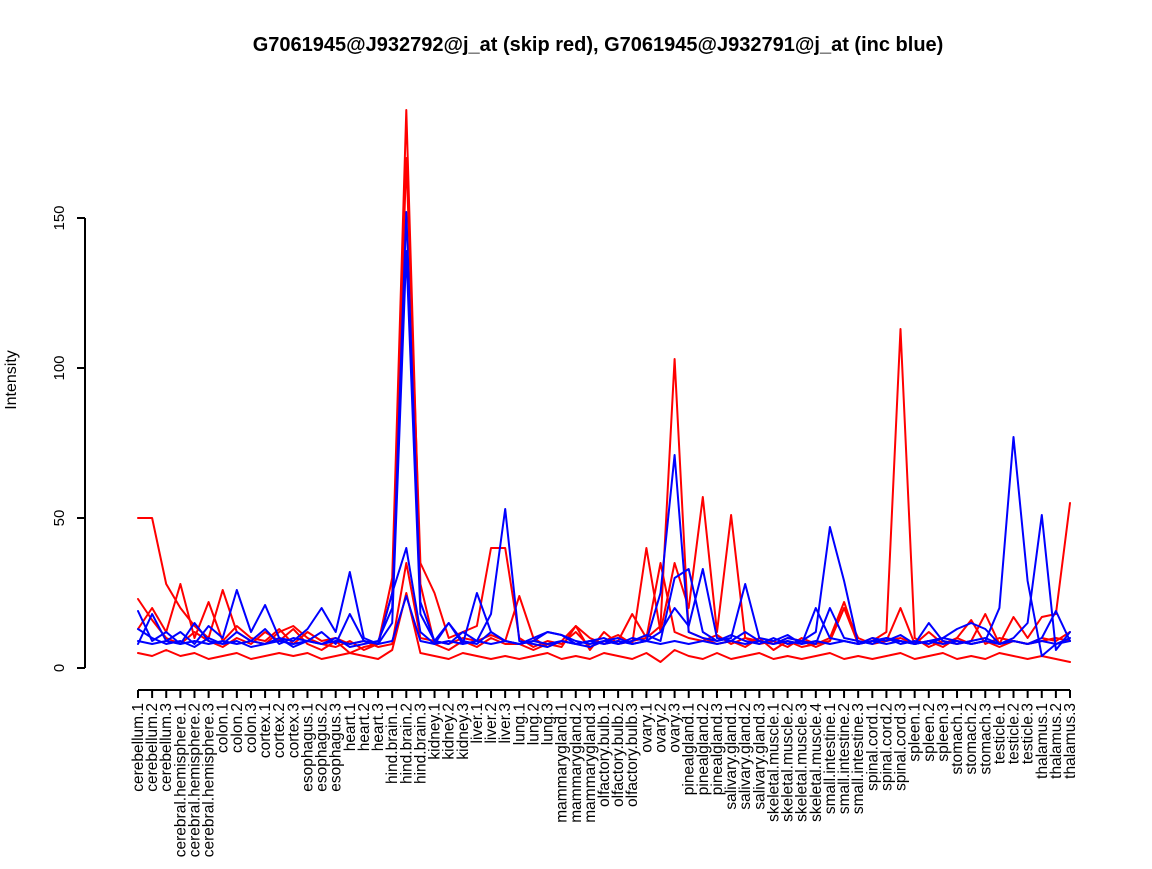  Describe the element at coordinates (604, 755) in the screenshot. I see `x-tick-label: olfactory.bulb.1` at that location.